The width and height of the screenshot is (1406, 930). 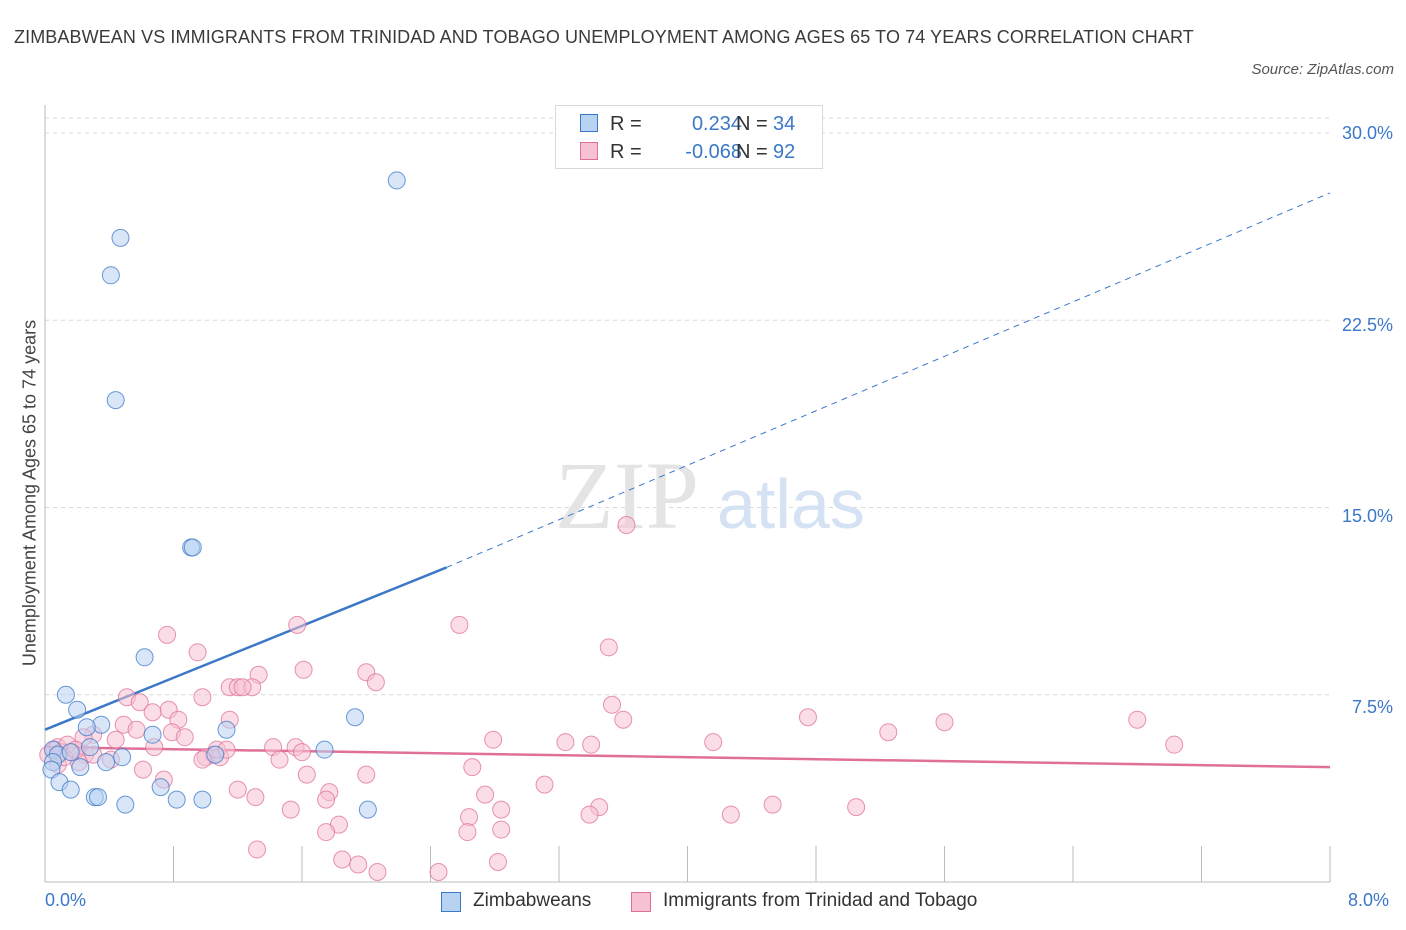 I want to click on y-tick-label-30: 30.0%, so click(x=1367, y=133).